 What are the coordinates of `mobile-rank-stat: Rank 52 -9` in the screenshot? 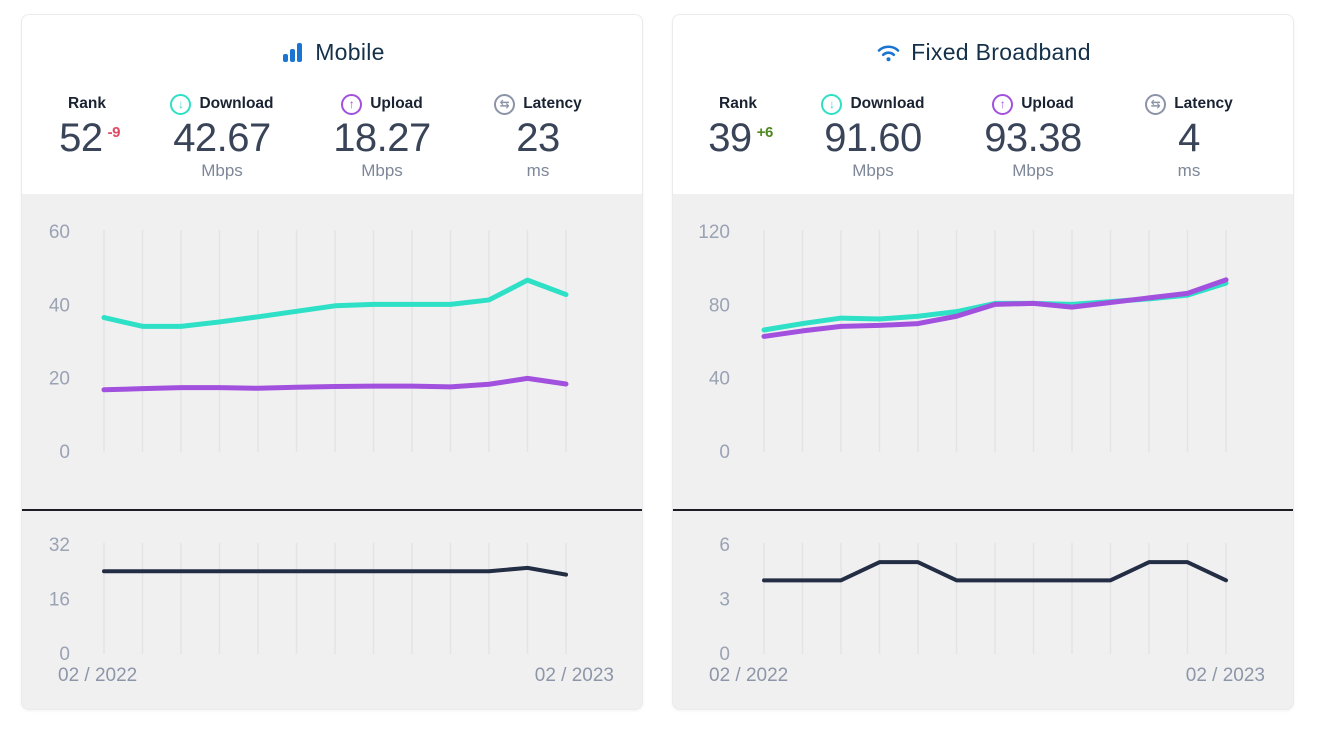 It's located at (87, 137).